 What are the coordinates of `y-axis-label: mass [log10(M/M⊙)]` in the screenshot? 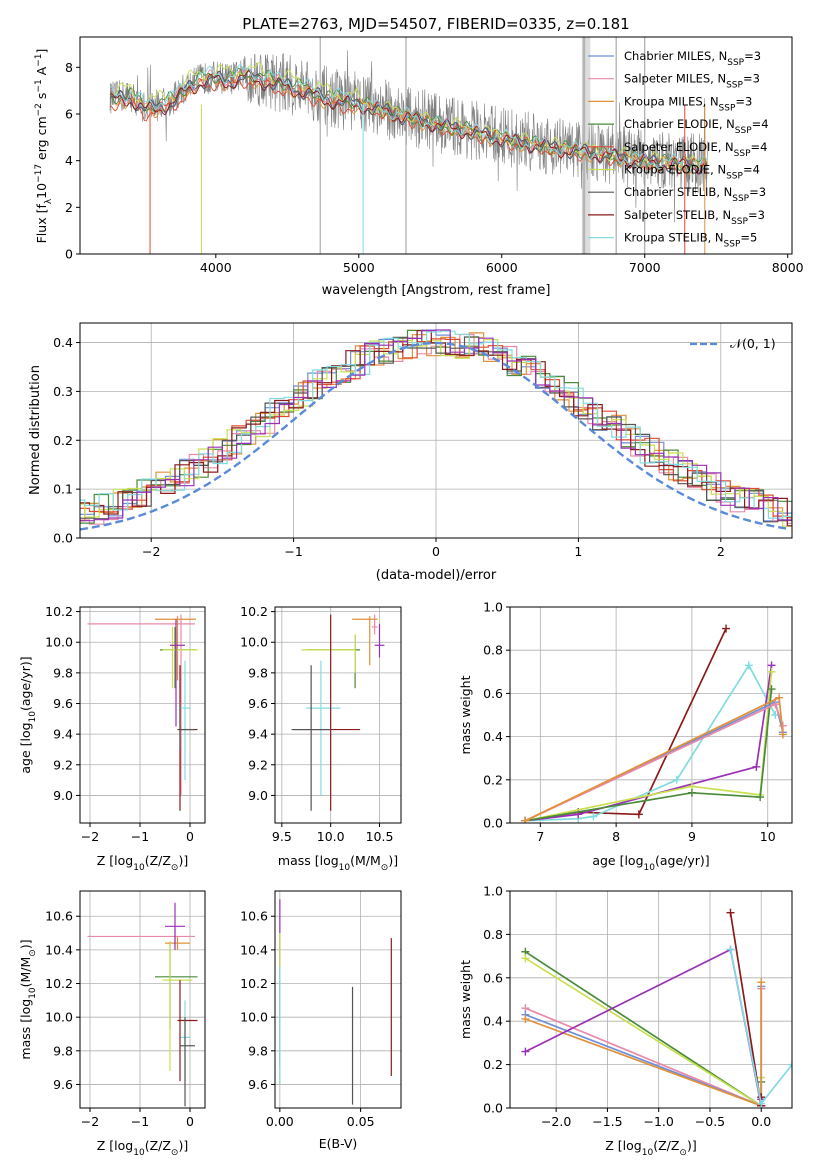 It's located at (28, 999).